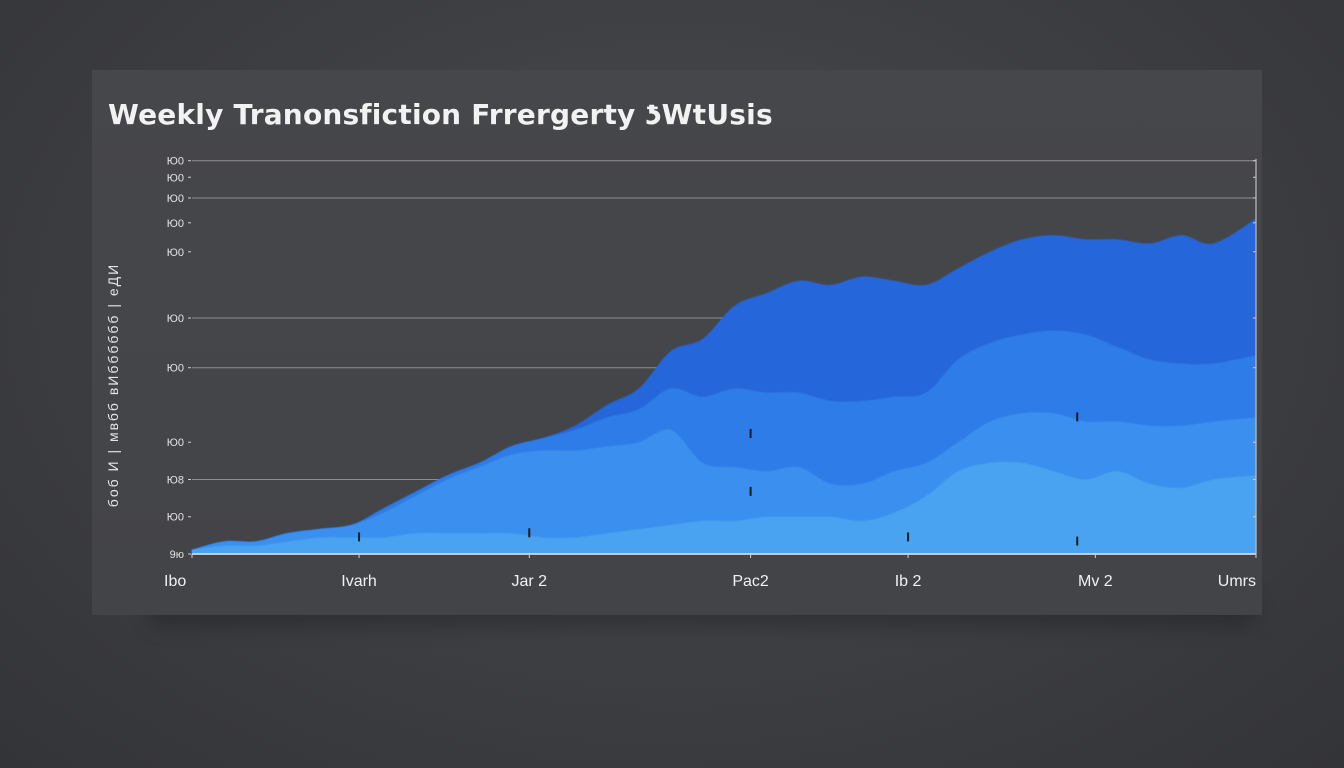  Describe the element at coordinates (359, 581) in the screenshot. I see `x-tick-label-1: Ivarh` at that location.